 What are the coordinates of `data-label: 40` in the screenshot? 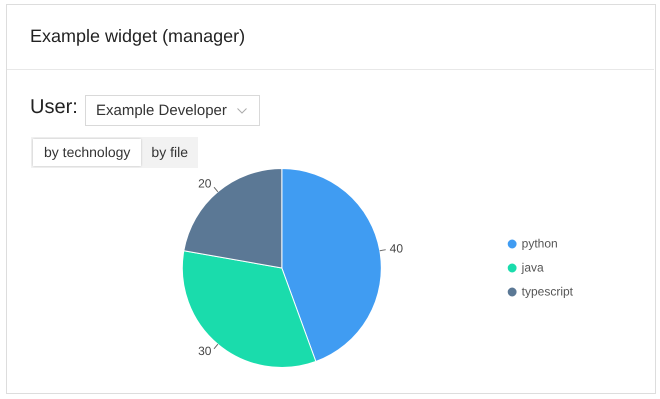 It's located at (397, 248).